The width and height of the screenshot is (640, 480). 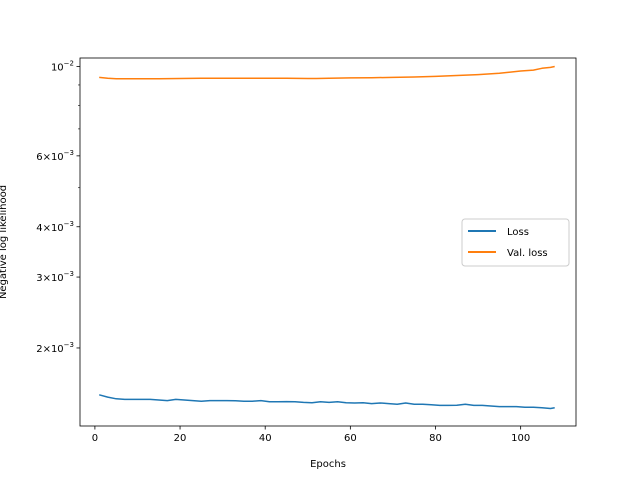 What do you see at coordinates (265, 438) in the screenshot?
I see `x-tick-label: 40` at bounding box center [265, 438].